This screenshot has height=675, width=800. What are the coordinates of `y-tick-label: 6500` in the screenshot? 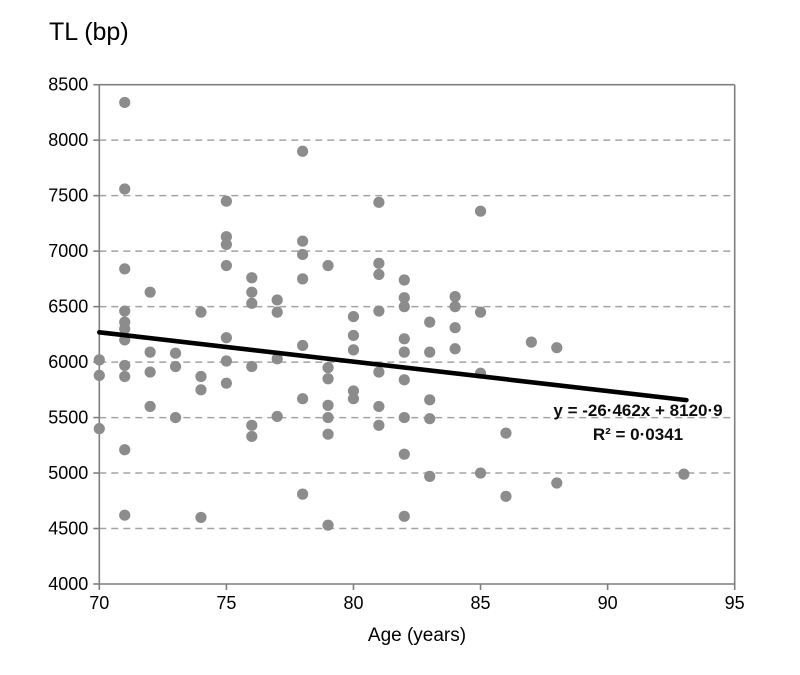 It's located at (68, 307).